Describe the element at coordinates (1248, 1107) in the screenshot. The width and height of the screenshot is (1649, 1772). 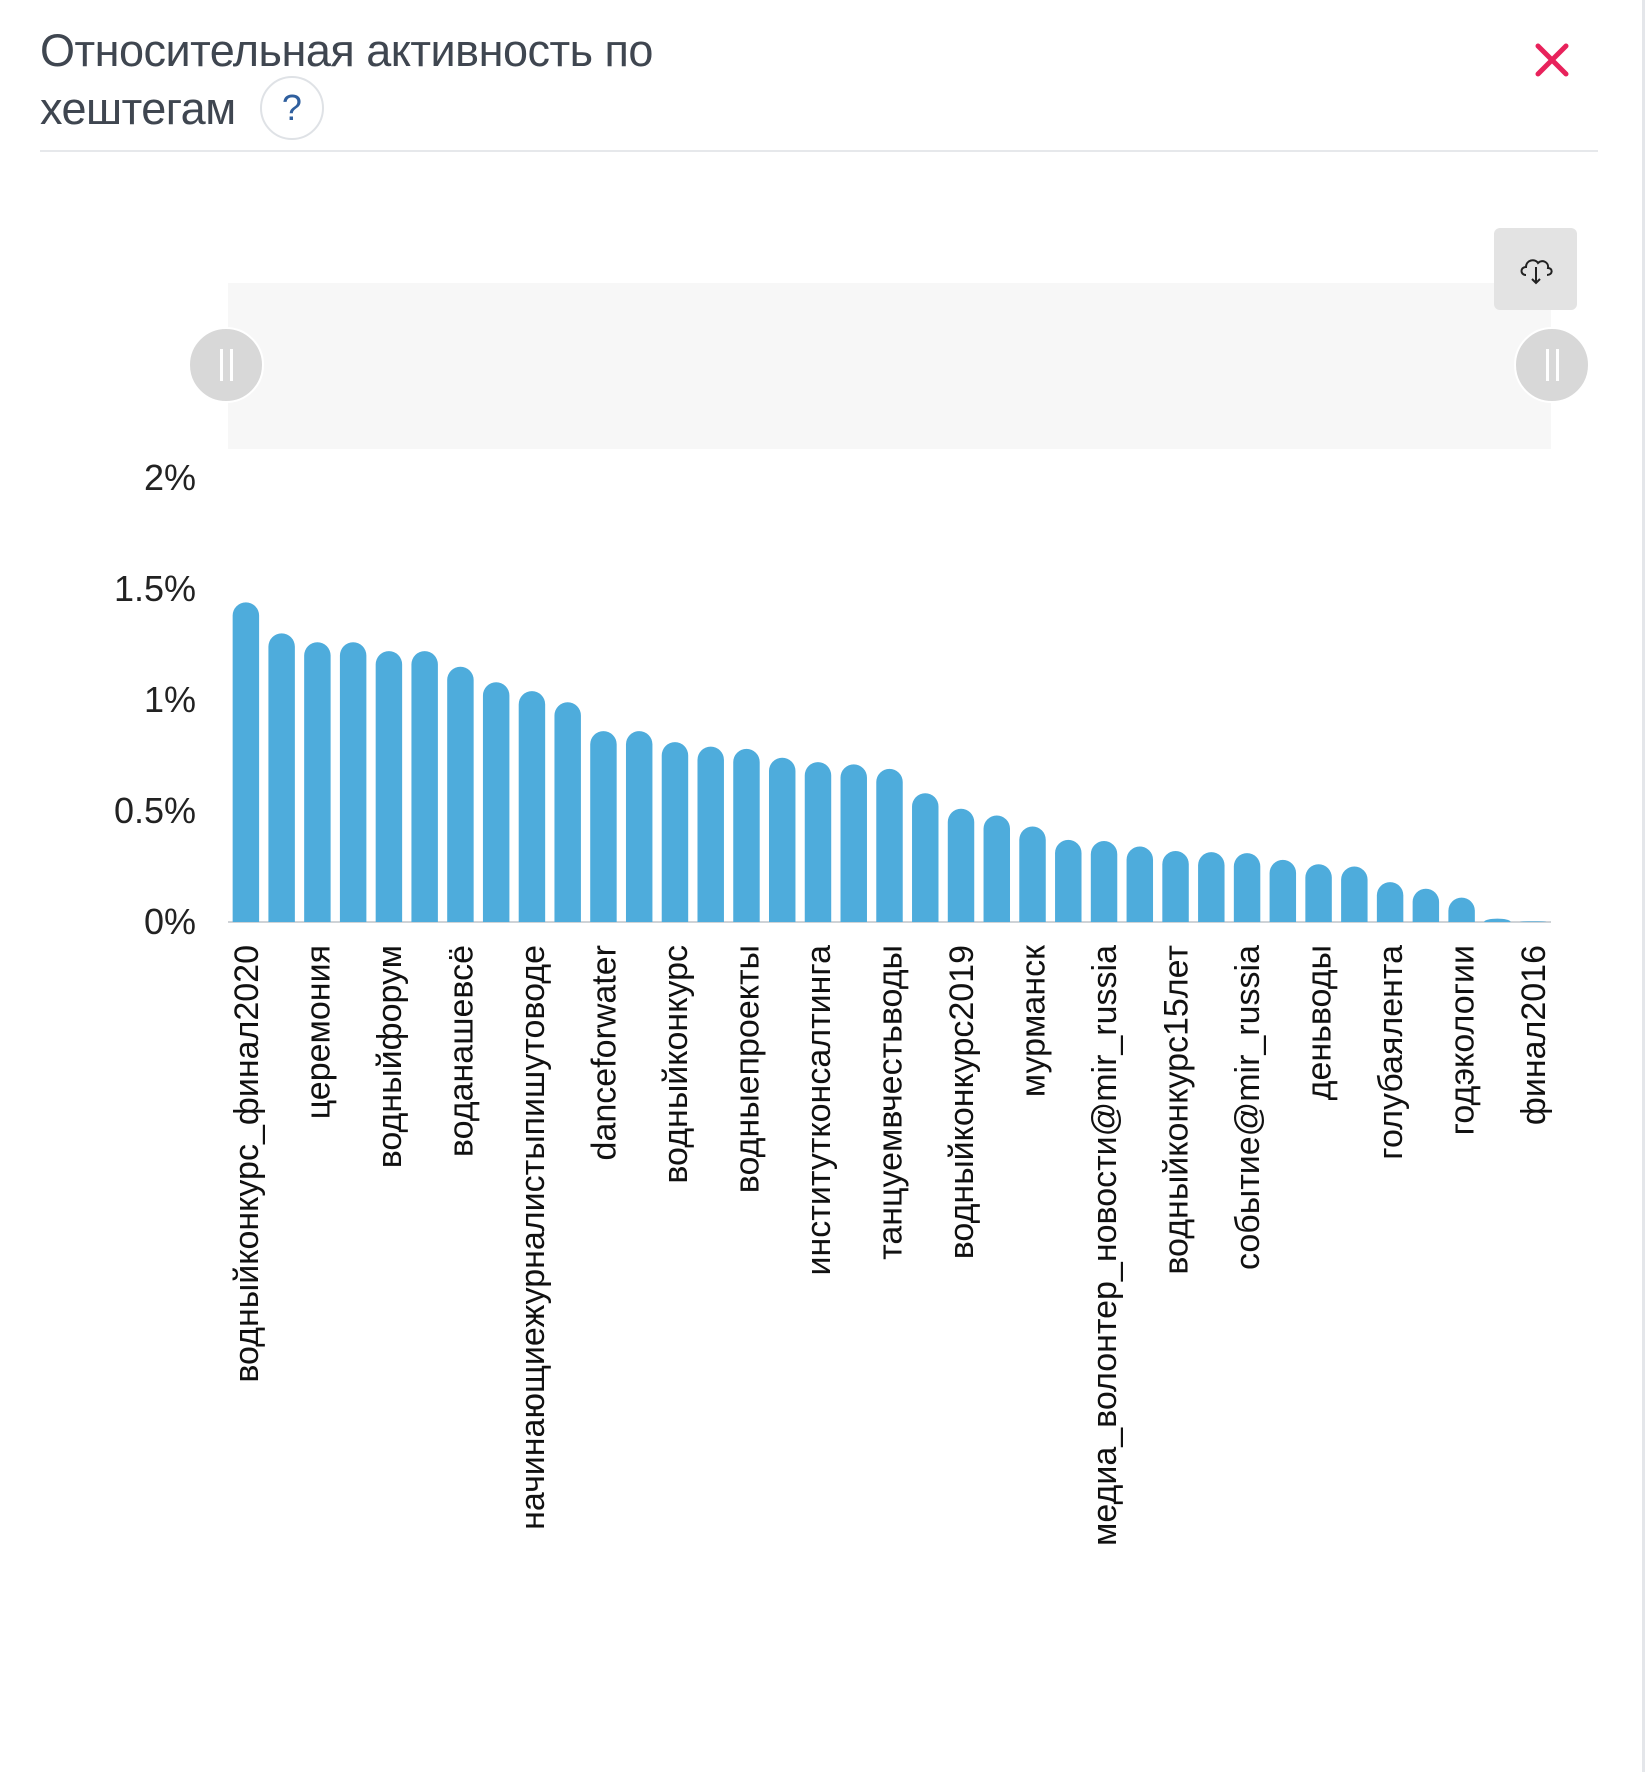
I see `x-tick-label: событие@mir_russia` at that location.